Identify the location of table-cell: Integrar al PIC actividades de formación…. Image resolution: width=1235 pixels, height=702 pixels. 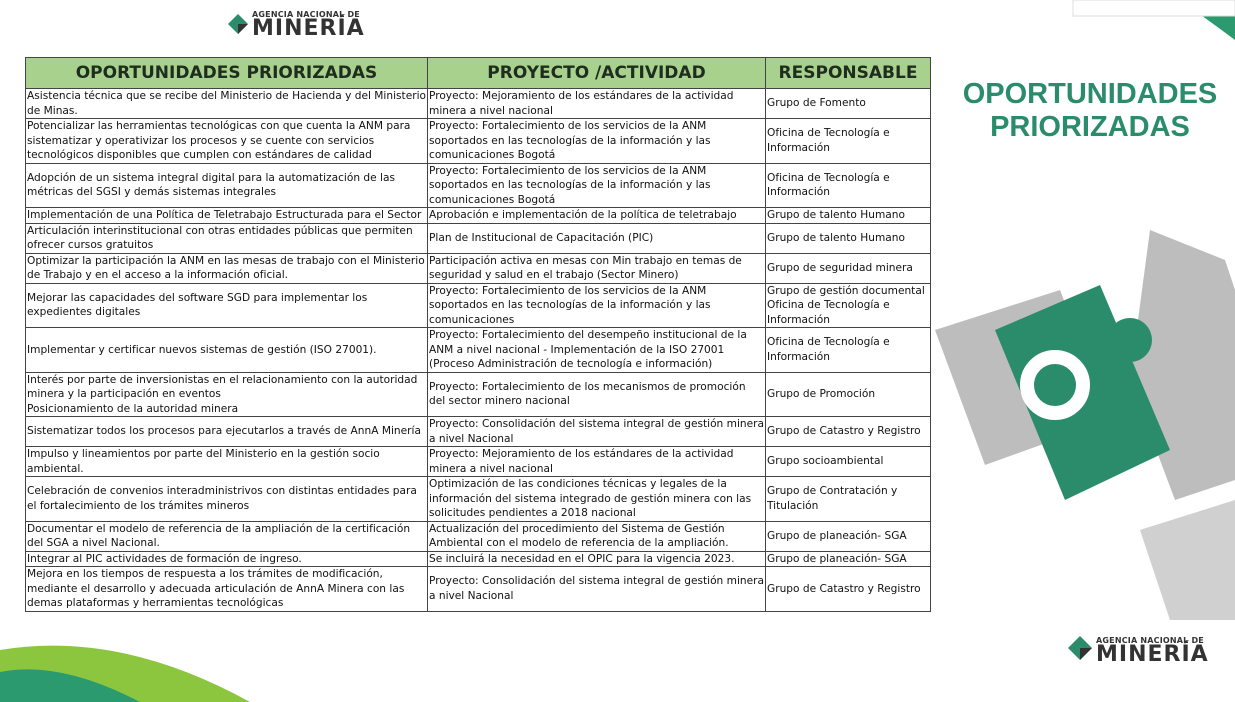
(226, 558).